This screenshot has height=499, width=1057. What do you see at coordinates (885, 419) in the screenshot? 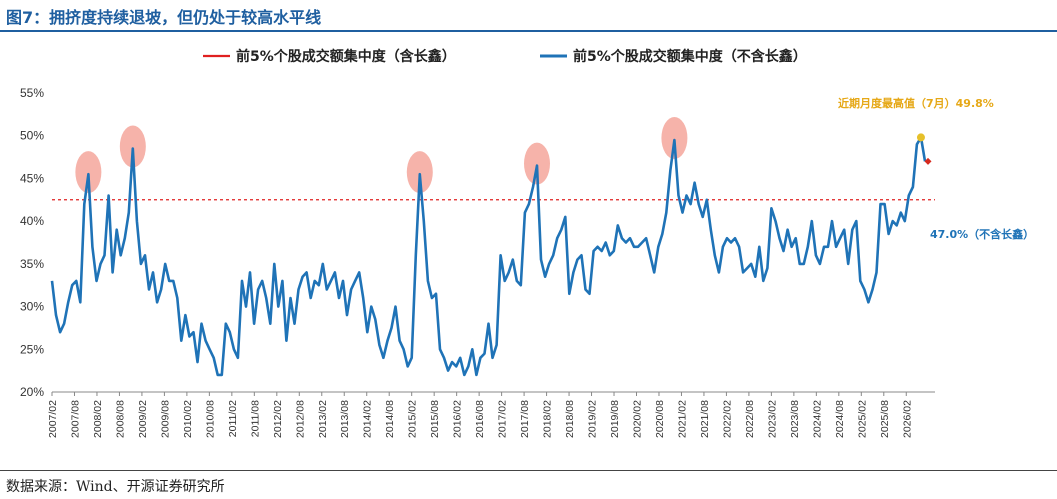
I see `x-tick-label: 2025/08` at bounding box center [885, 419].